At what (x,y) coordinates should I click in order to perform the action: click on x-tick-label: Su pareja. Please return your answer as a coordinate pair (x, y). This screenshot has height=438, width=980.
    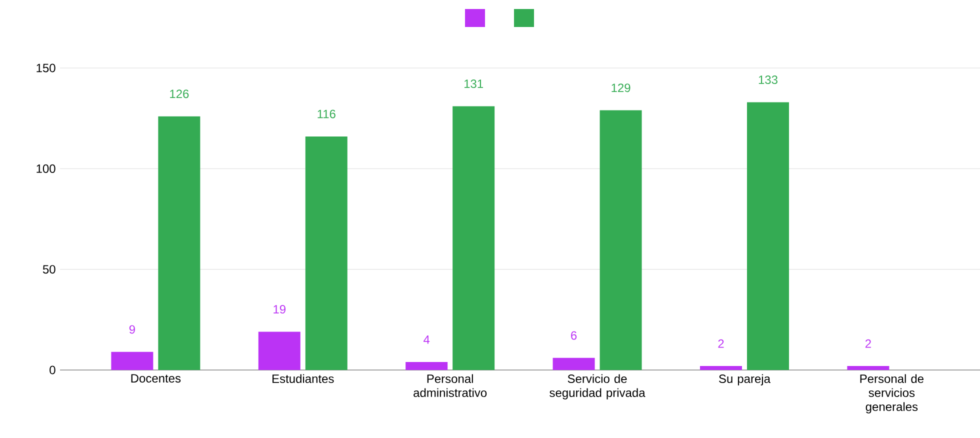
    Looking at the image, I should click on (744, 380).